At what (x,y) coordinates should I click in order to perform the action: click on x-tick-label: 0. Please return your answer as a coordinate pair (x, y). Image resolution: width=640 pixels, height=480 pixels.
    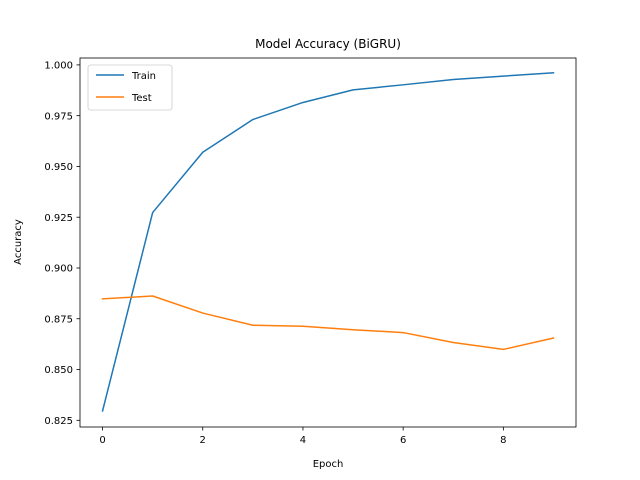
    Looking at the image, I should click on (102, 440).